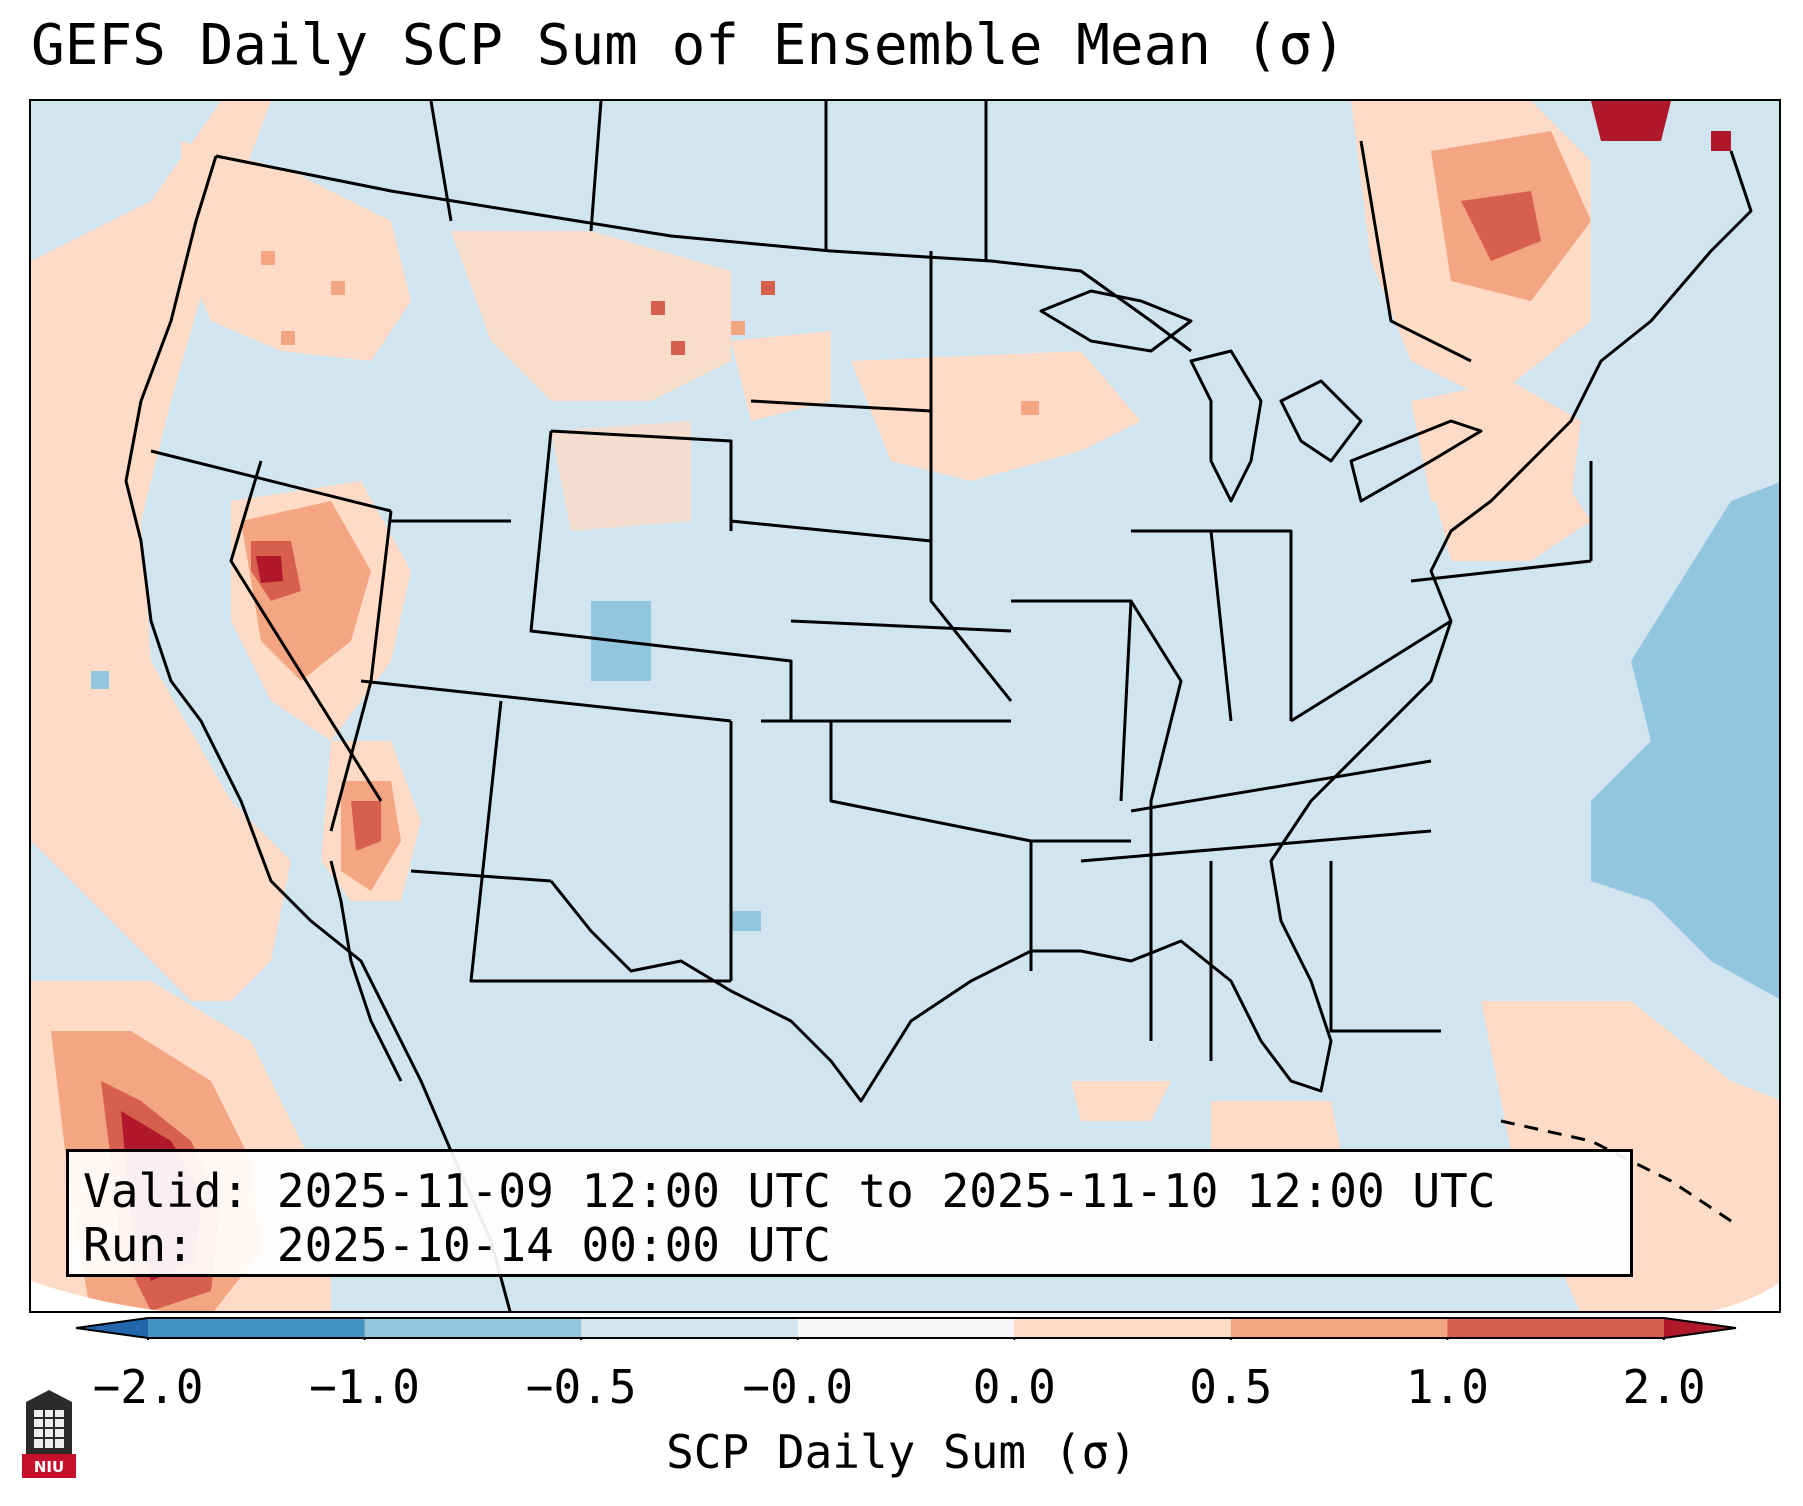  Describe the element at coordinates (1447, 1387) in the screenshot. I see `colorbar-tick-label: 1.0` at that location.